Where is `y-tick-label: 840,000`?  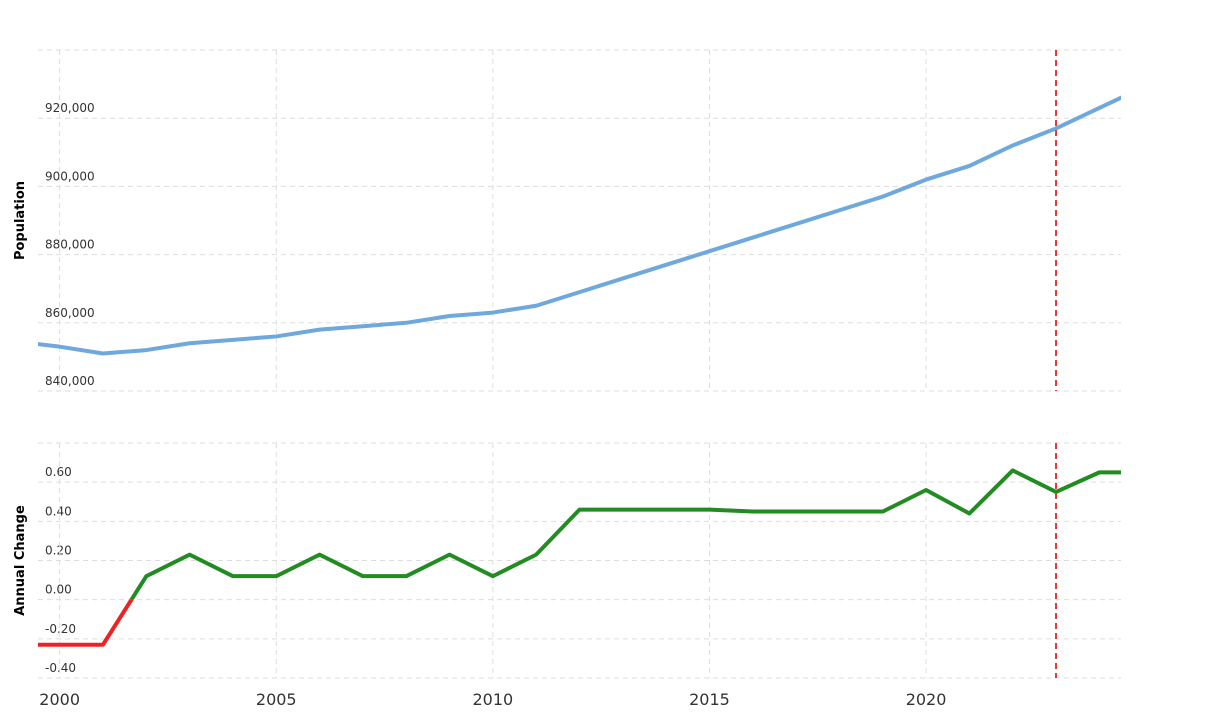
y-tick-label: 840,000 is located at coordinates (70, 381).